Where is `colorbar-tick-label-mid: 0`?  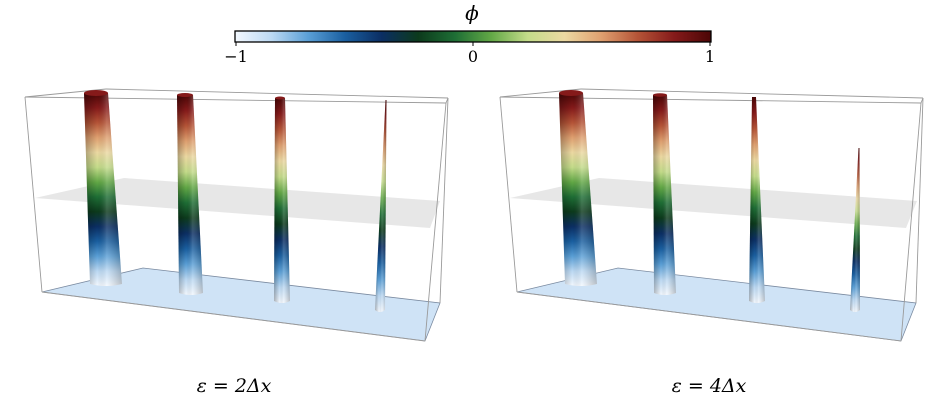 colorbar-tick-label-mid: 0 is located at coordinates (473, 56).